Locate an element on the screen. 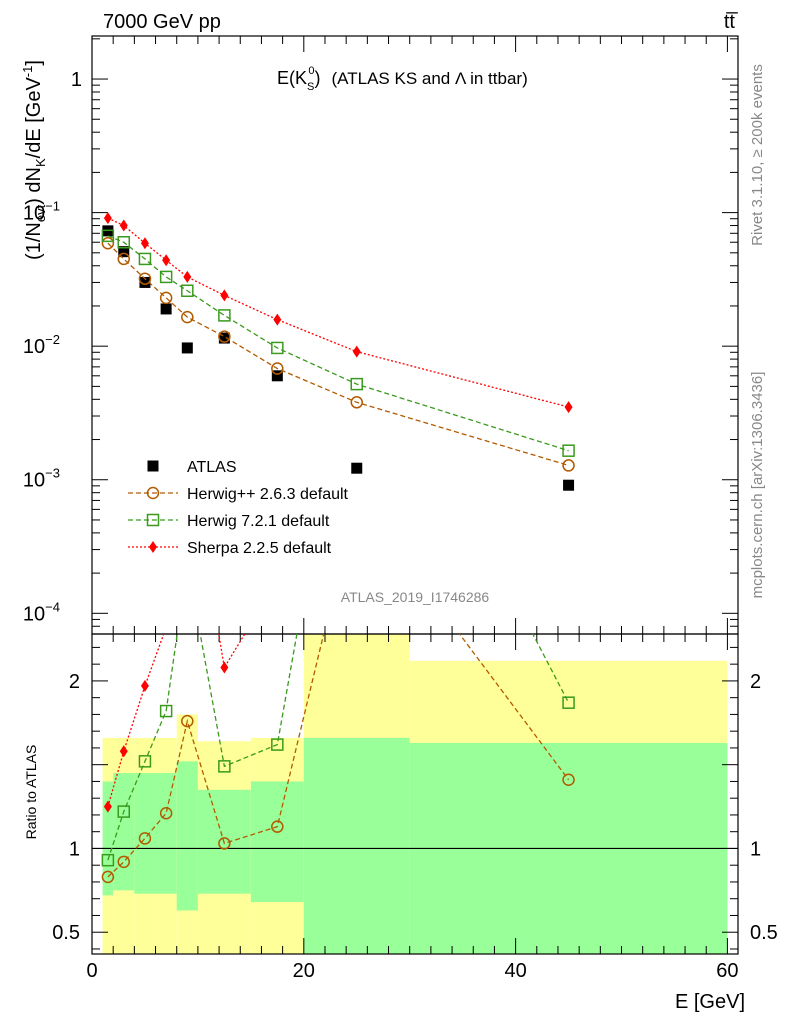  energy-label: 7000 GeV pp is located at coordinates (162, 22).